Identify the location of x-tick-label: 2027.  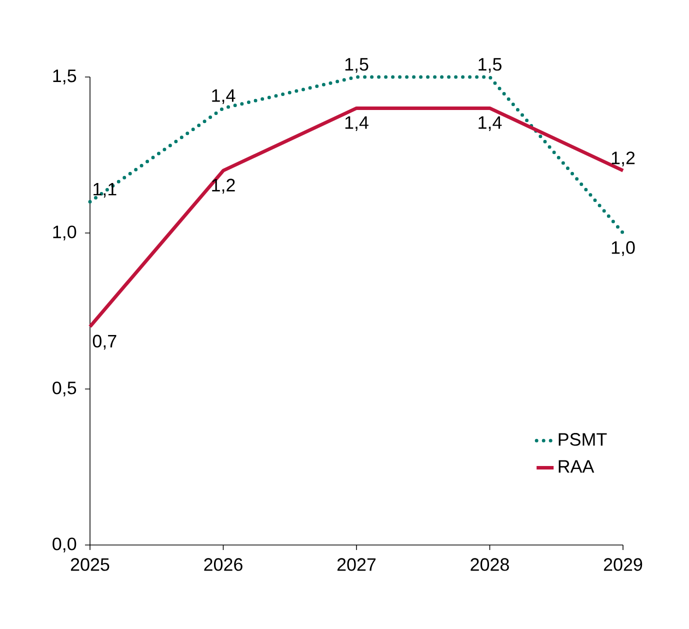
(356, 564).